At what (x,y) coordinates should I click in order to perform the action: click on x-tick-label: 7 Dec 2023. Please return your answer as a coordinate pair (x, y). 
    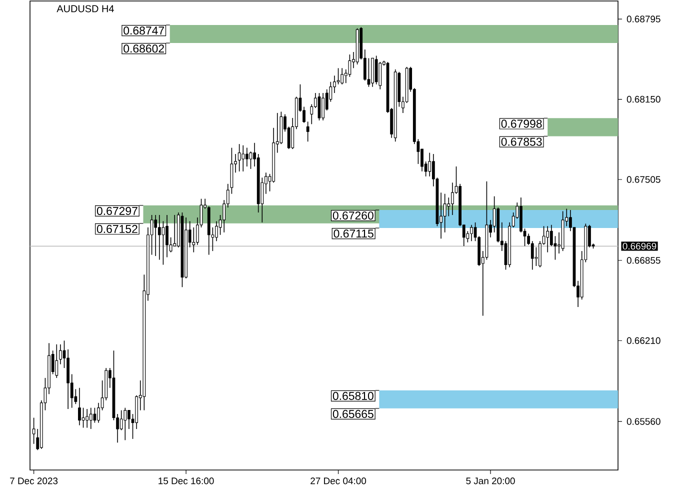
    Looking at the image, I should click on (34, 481).